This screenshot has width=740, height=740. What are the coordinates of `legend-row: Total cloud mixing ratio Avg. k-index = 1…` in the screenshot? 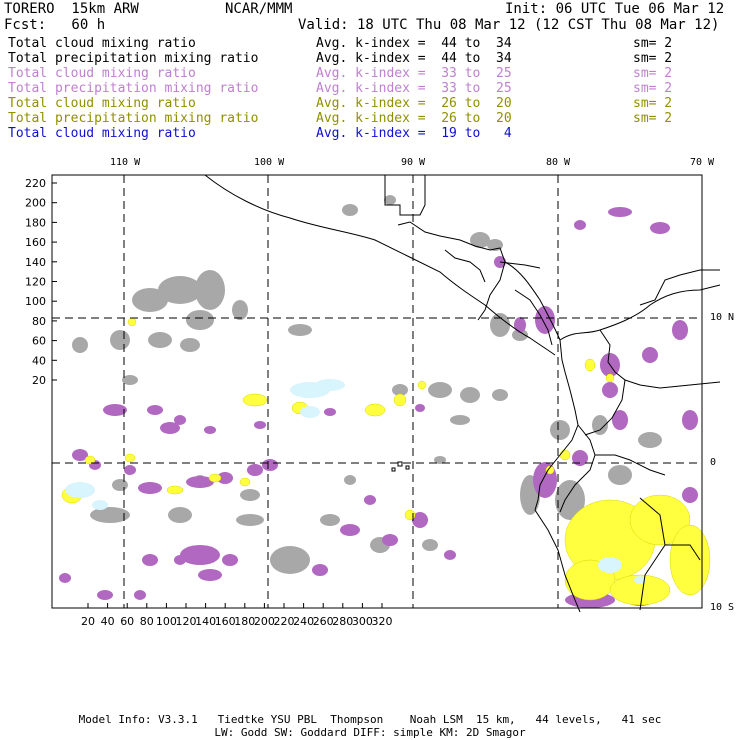 It's located at (370, 133).